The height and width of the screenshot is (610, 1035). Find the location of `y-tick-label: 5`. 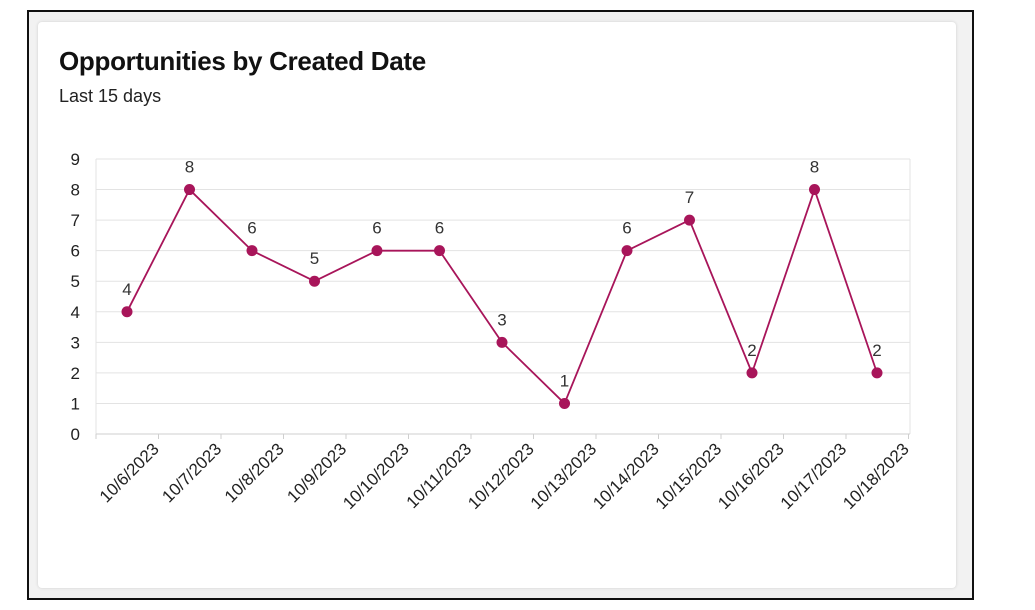

y-tick-label: 5 is located at coordinates (75, 281).